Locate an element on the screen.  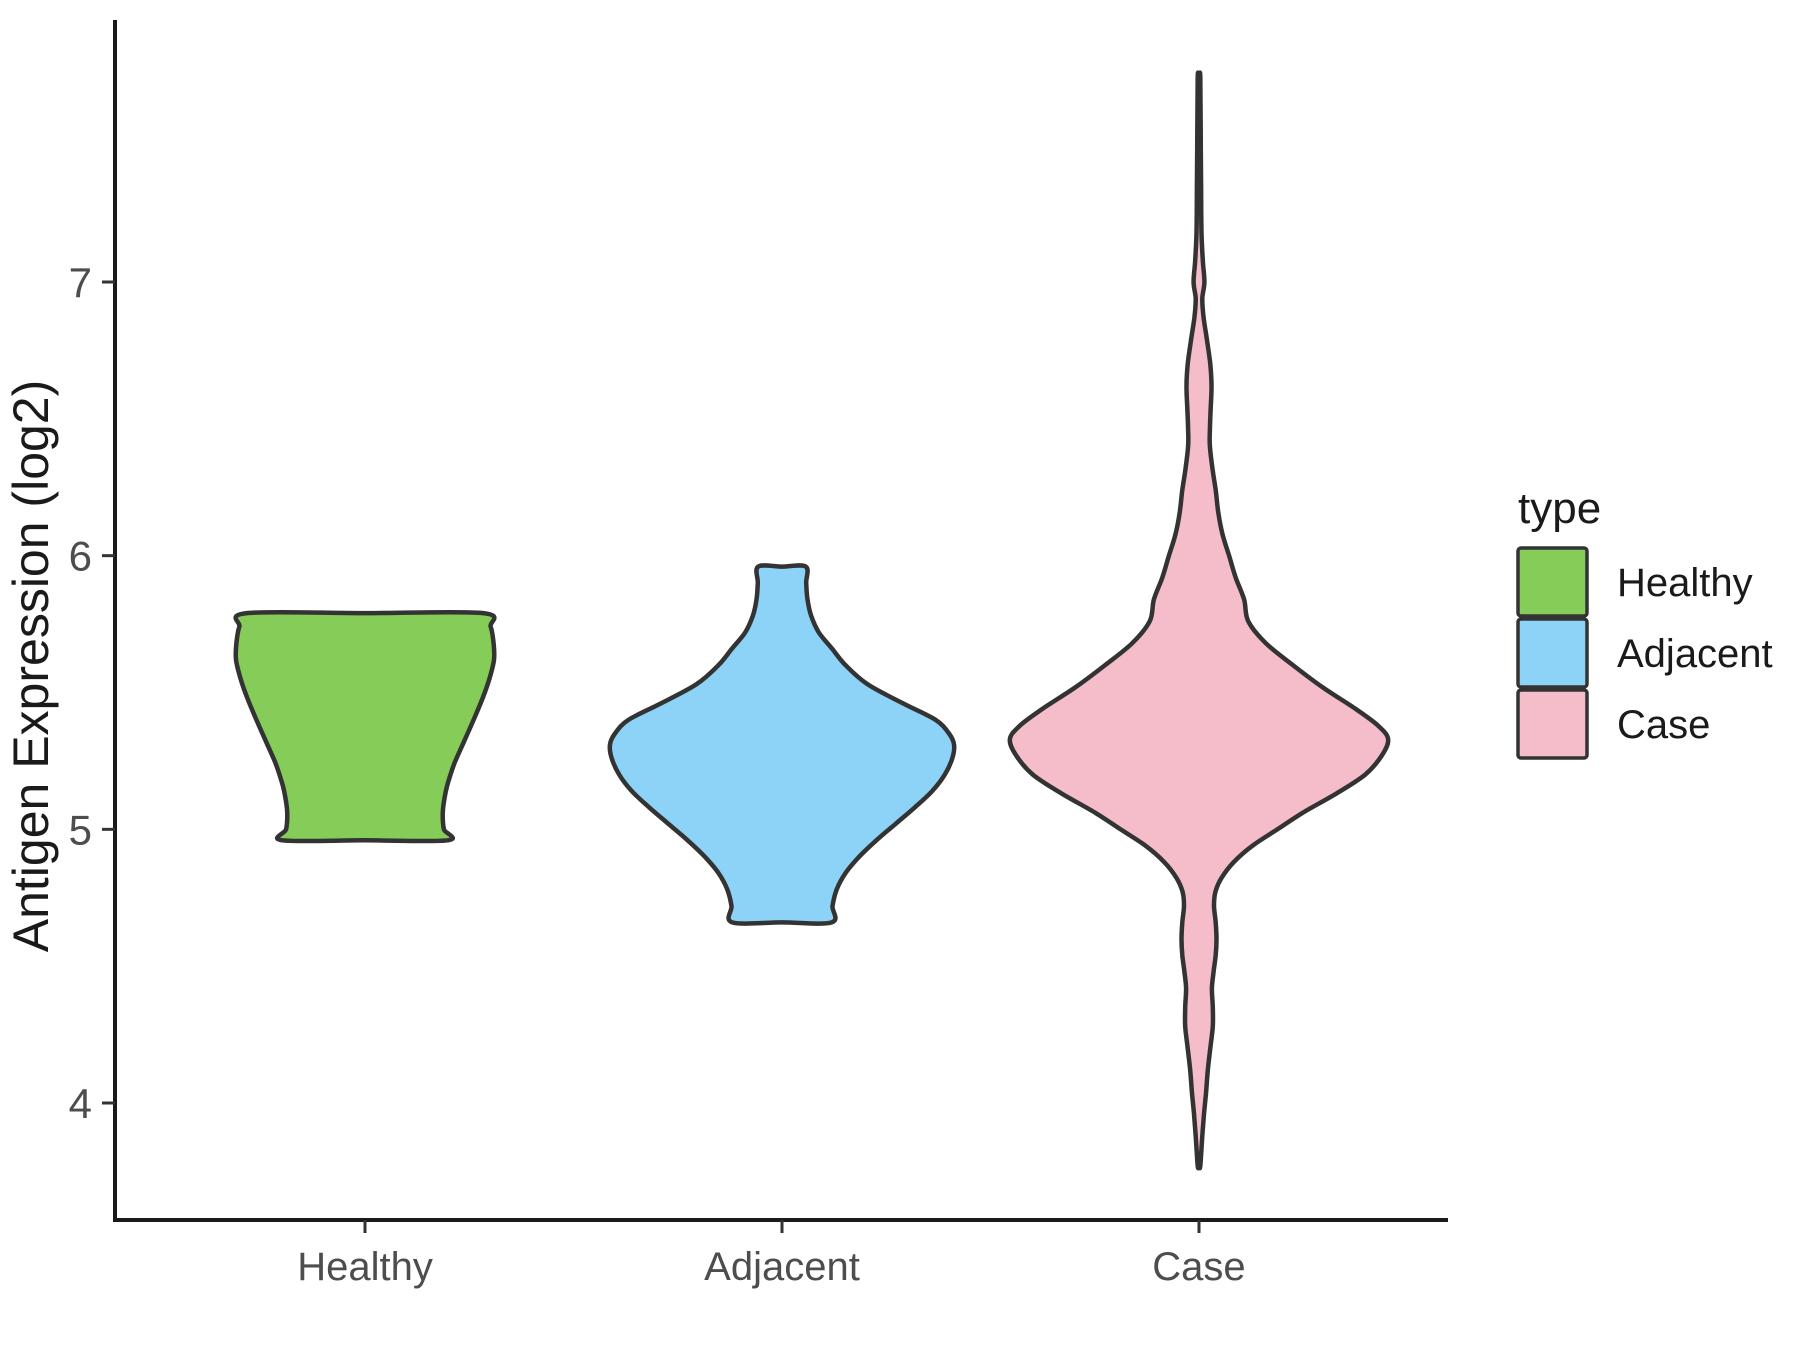
legend-label-adjacent: Adjacent is located at coordinates (1695, 654).